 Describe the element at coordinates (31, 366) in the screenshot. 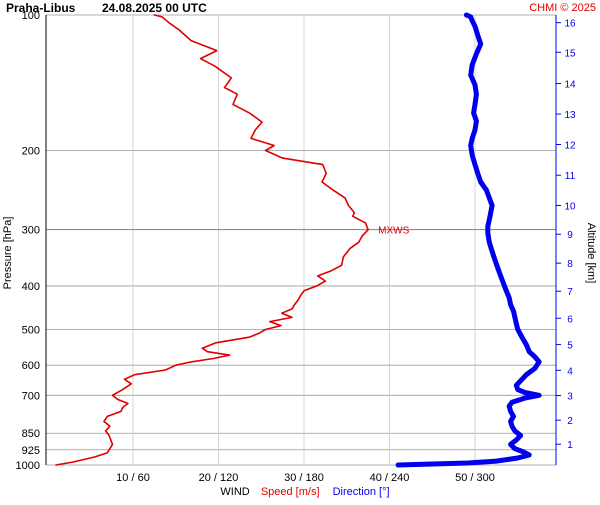

I see `pressure-tick-label: 600` at that location.